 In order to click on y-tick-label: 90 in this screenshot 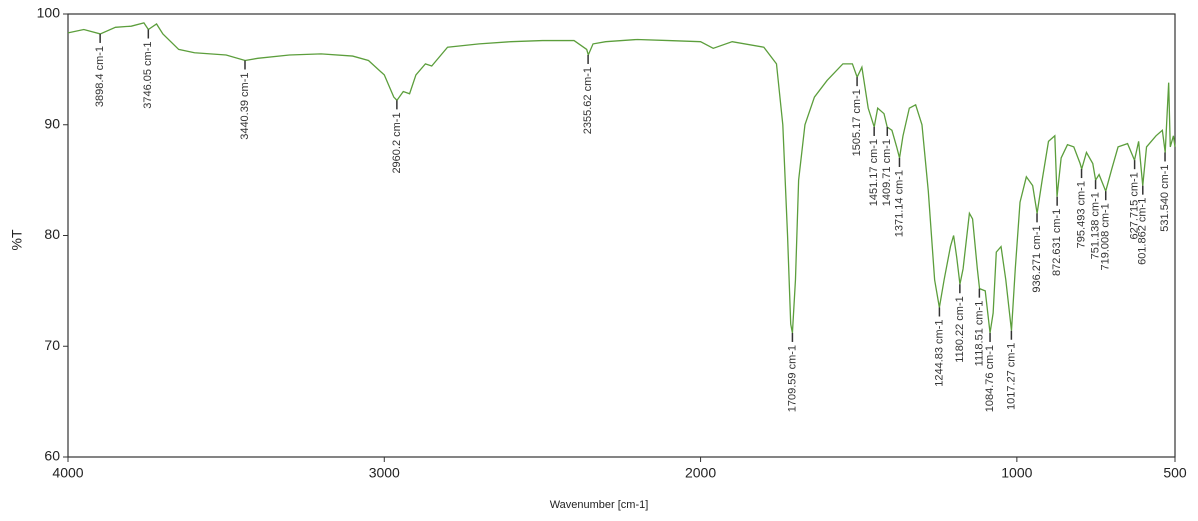, I will do `click(52, 123)`.